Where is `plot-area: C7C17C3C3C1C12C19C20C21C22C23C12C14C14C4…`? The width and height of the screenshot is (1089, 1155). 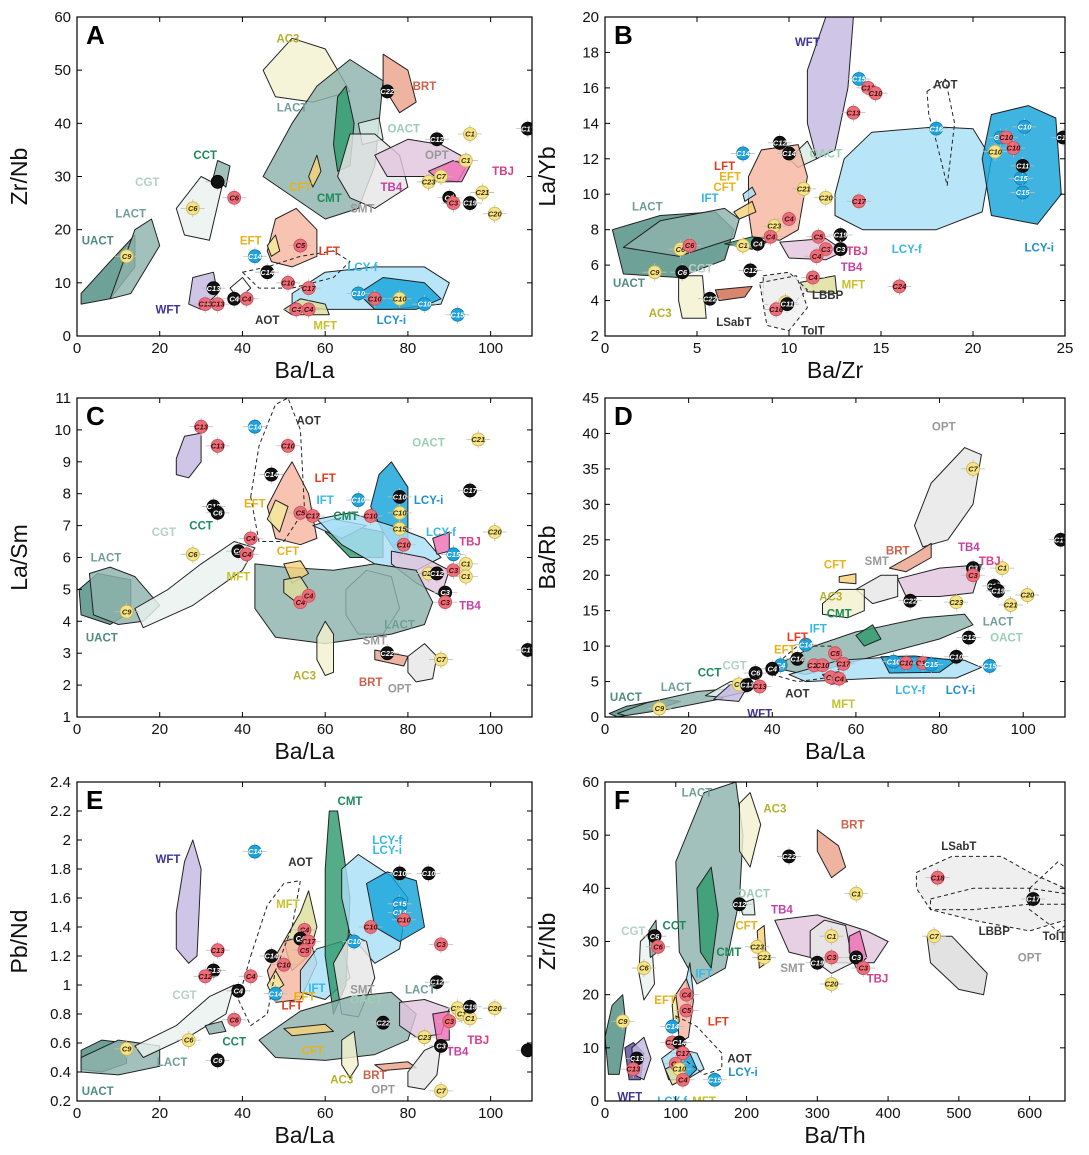 plot-area: C7C17C3C3C1C12C19C20C21C22C23C12C14C14C4… is located at coordinates (836, 569).